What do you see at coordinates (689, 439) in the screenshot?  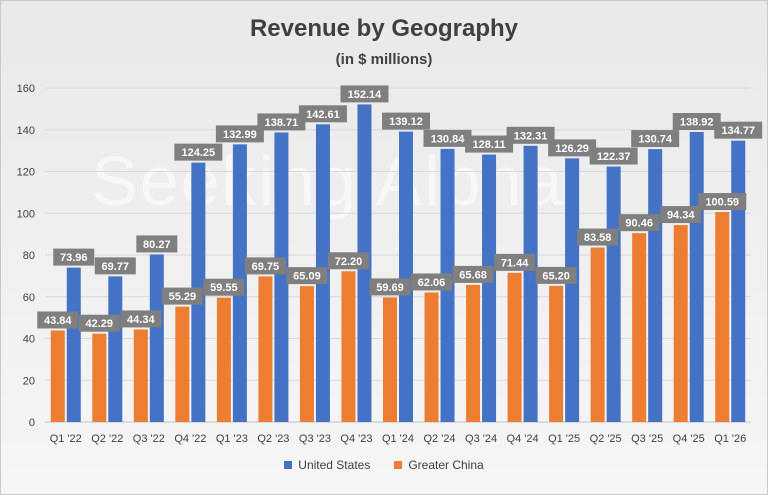 I see `x-tick-label: Q4 '25` at bounding box center [689, 439].